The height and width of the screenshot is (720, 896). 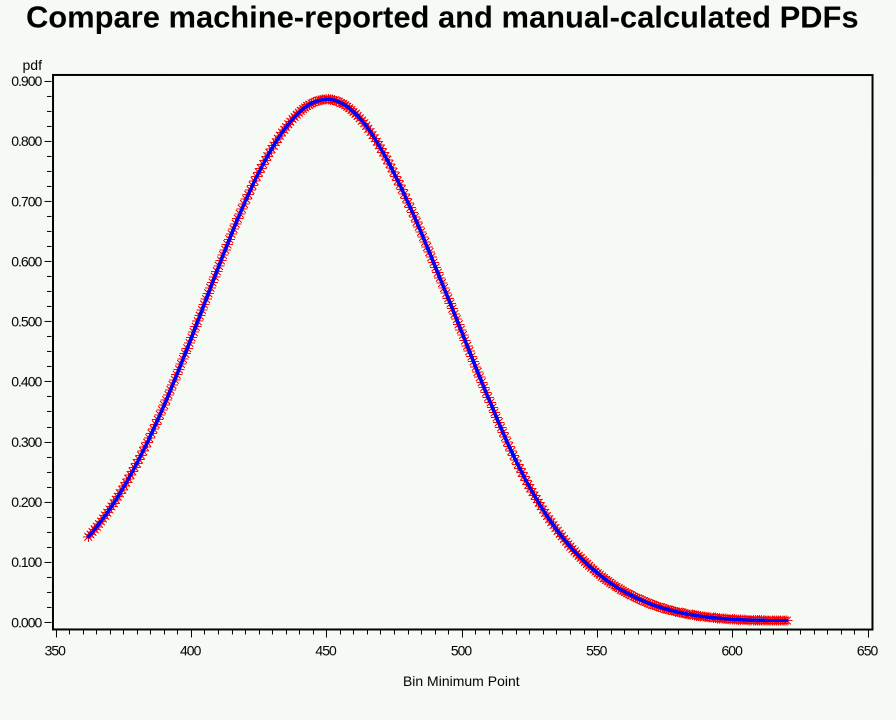 What do you see at coordinates (597, 651) in the screenshot?
I see `svg-text: 550` at bounding box center [597, 651].